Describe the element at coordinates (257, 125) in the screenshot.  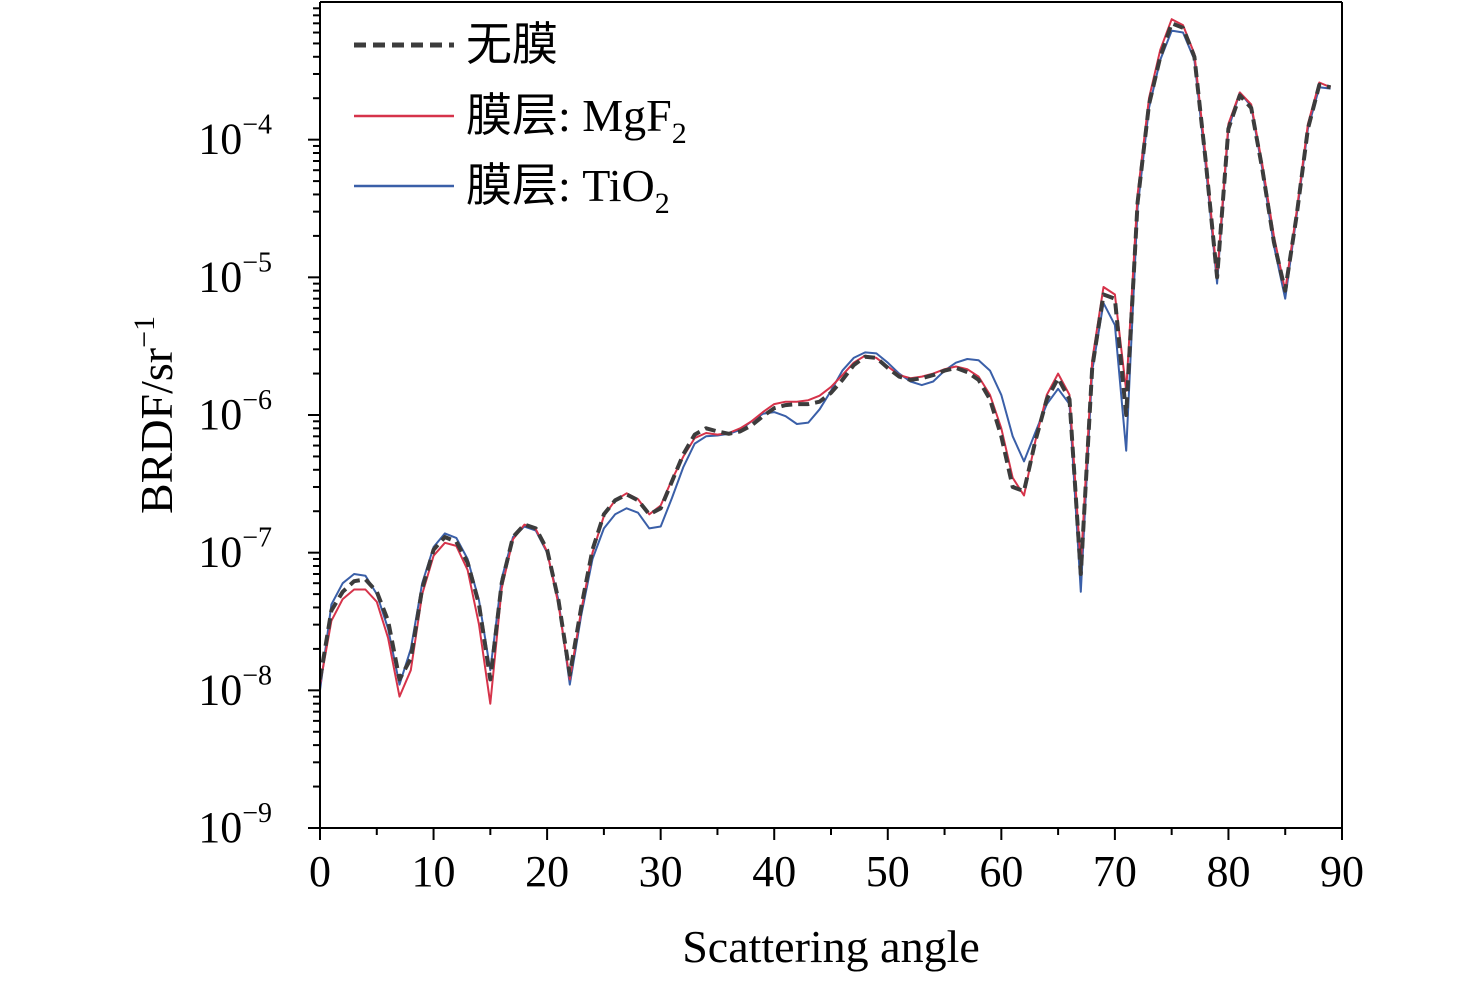
I see `y-tick-exp-5: −4` at that location.